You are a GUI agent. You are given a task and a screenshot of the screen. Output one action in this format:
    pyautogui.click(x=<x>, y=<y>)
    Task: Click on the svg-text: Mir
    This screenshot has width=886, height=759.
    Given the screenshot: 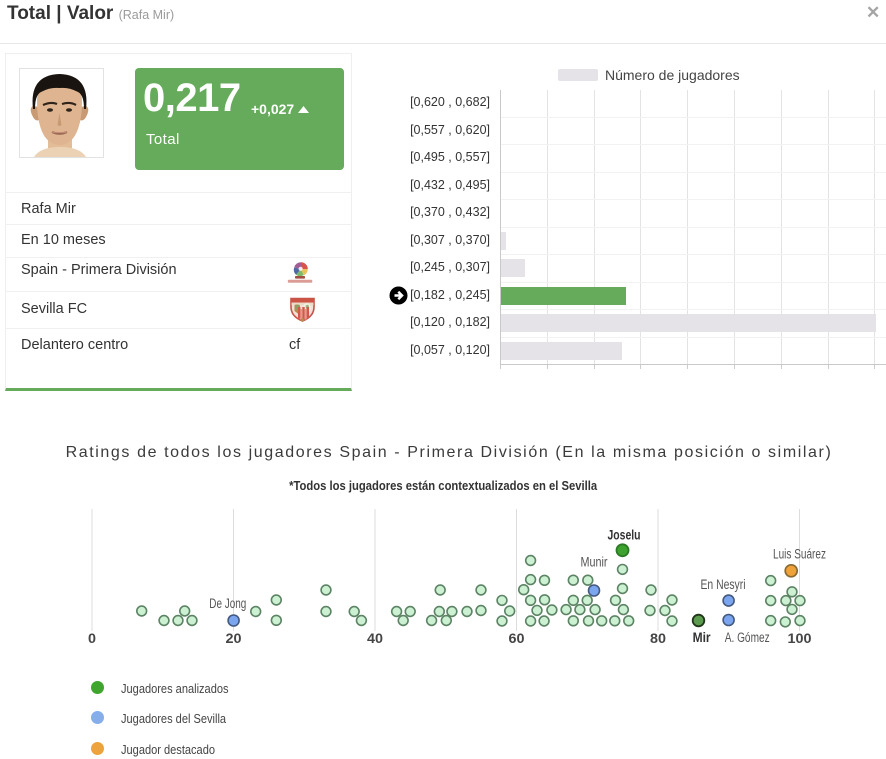 What is the action you would take?
    pyautogui.click(x=702, y=637)
    